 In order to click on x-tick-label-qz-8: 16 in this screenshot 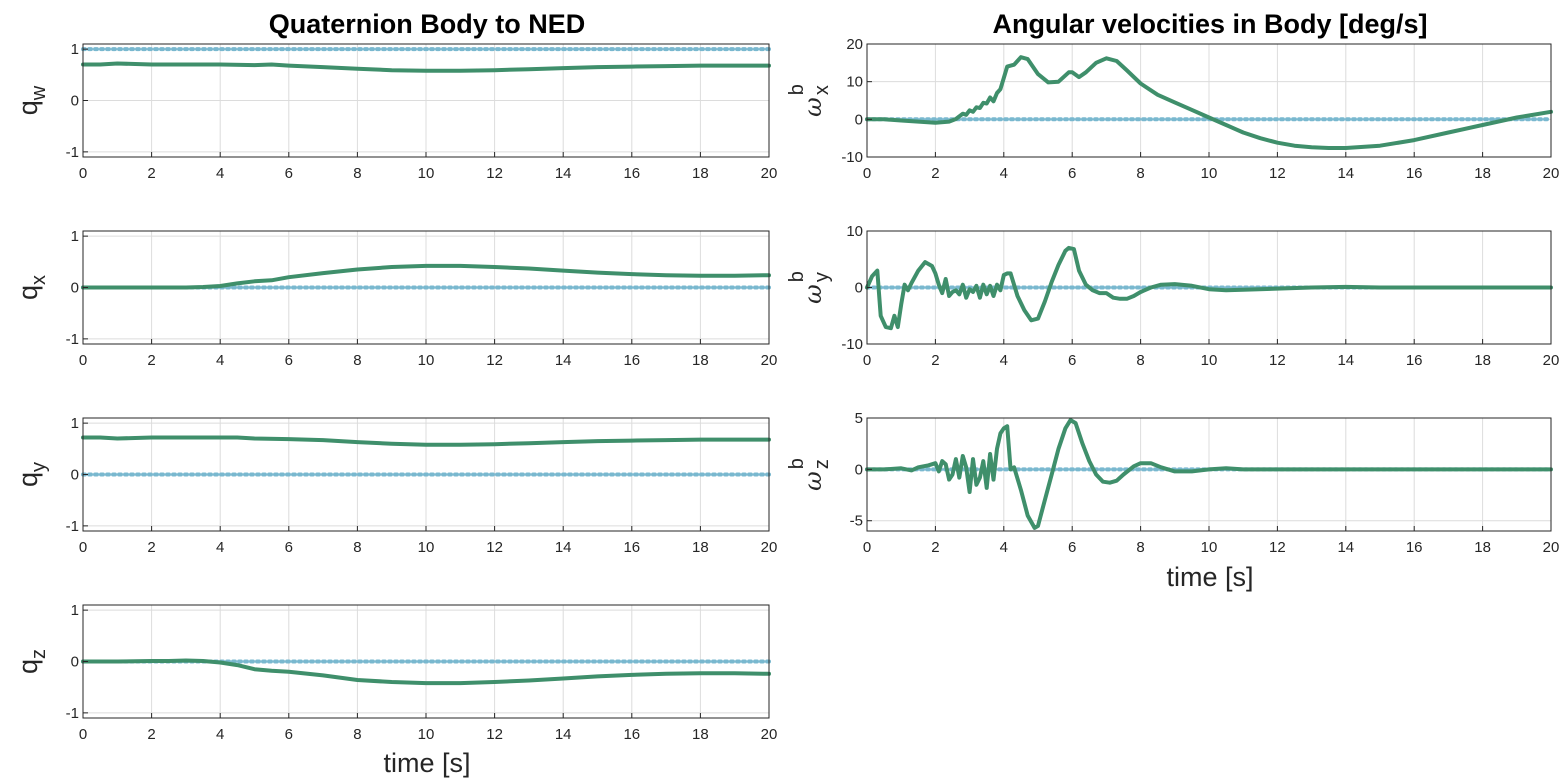, I will do `click(631, 734)`.